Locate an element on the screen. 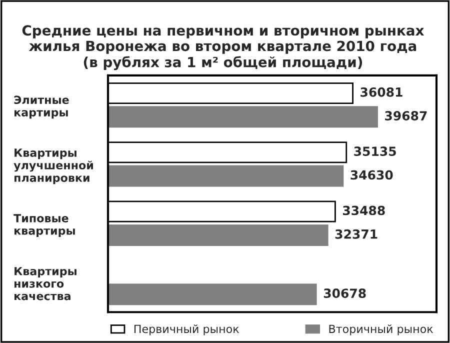 This screenshot has width=450, height=343. y-tick-label: Типовые квартиры is located at coordinates (44, 225).